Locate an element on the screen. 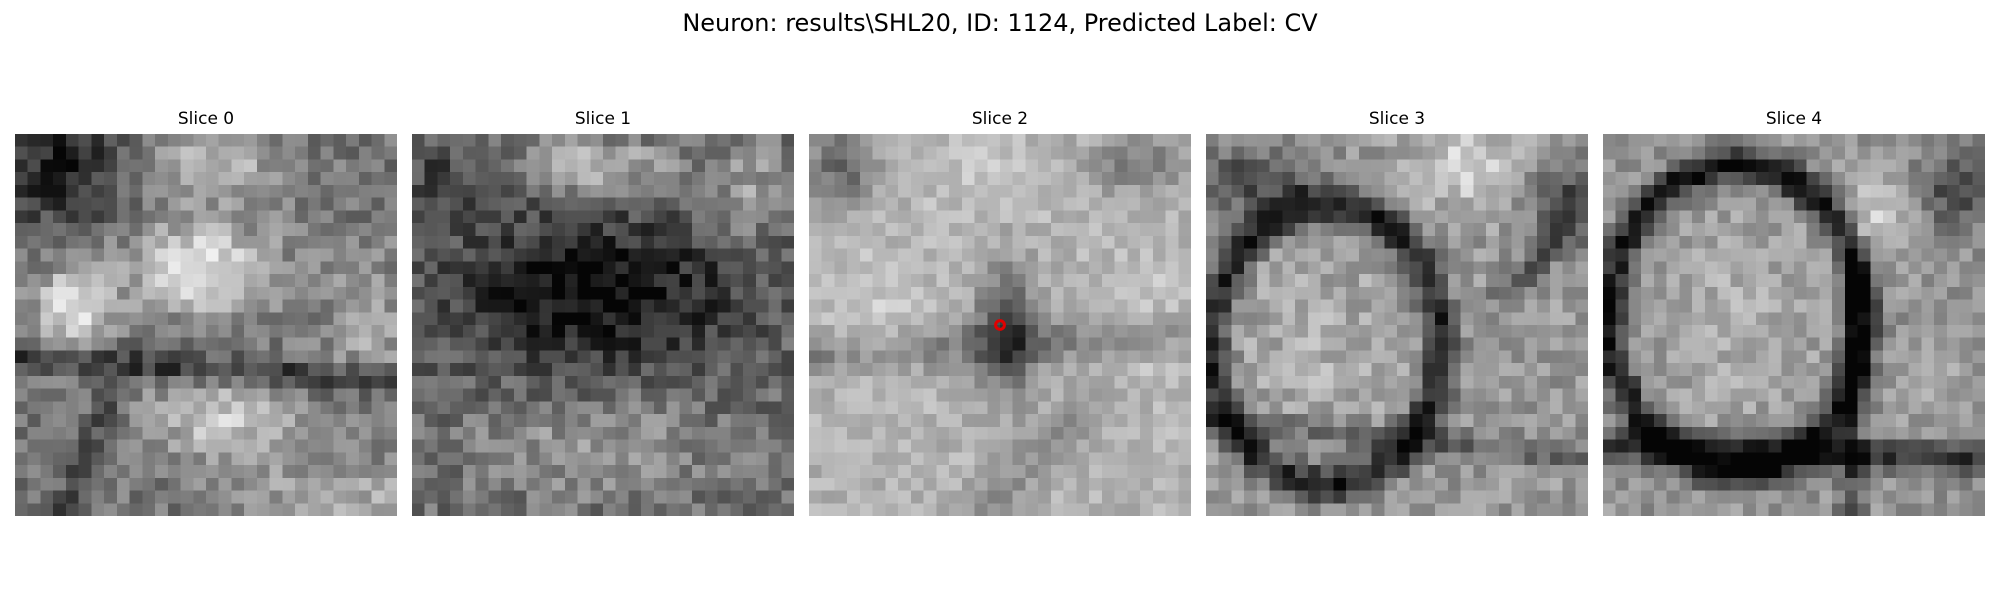  slice-4-title: Slice 4 is located at coordinates (1794, 119).